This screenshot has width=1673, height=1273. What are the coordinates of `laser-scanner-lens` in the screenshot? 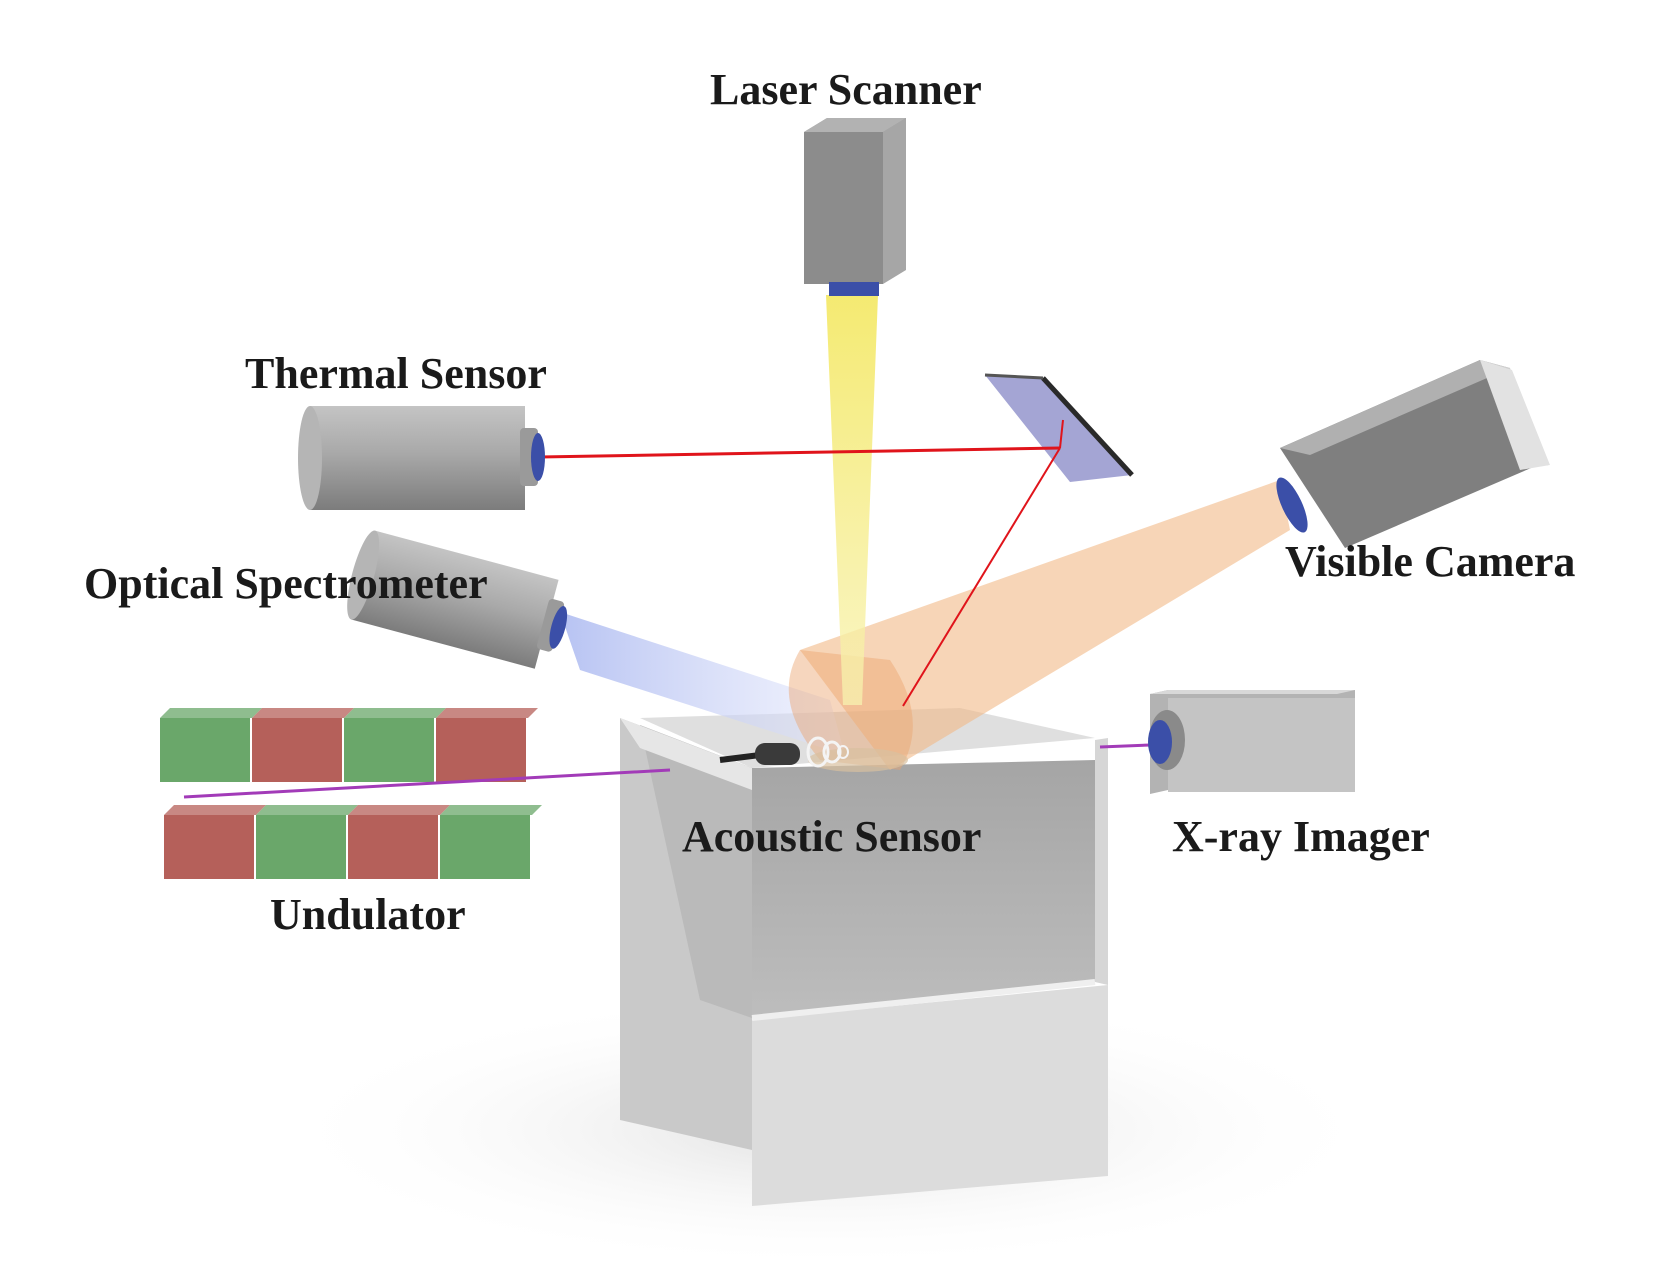 It's located at (854, 289).